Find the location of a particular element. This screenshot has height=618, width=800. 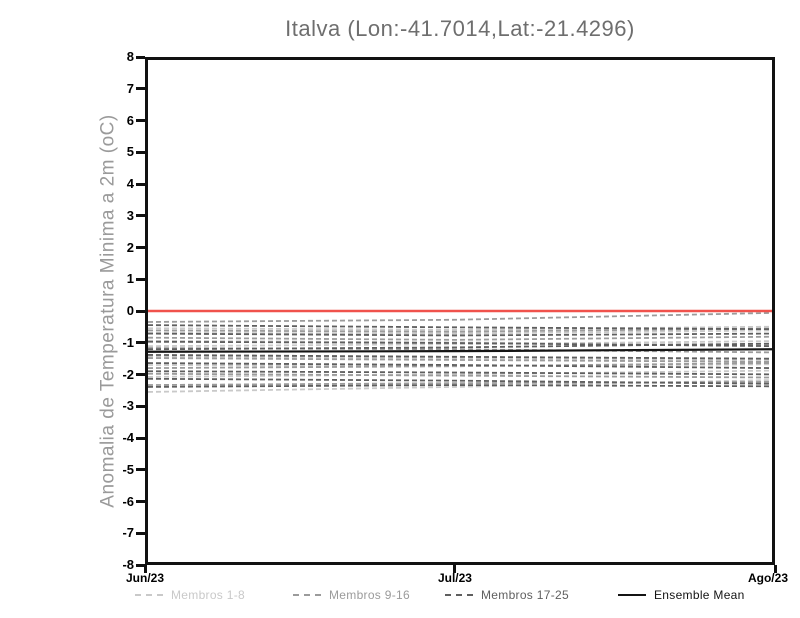

y-tick-label--3: -3 is located at coordinates (128, 406).